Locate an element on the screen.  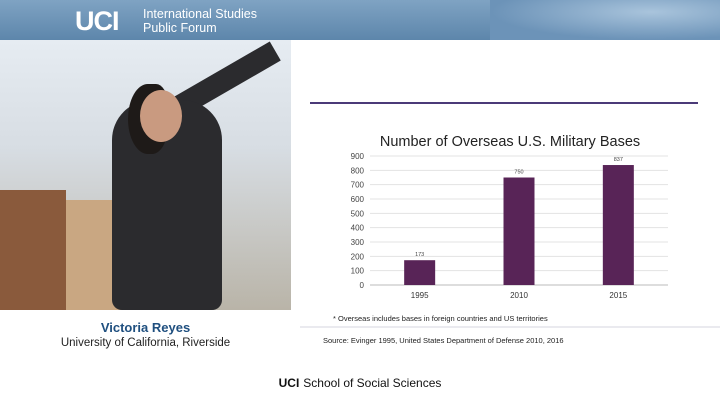
podium is located at coordinates (33, 250).